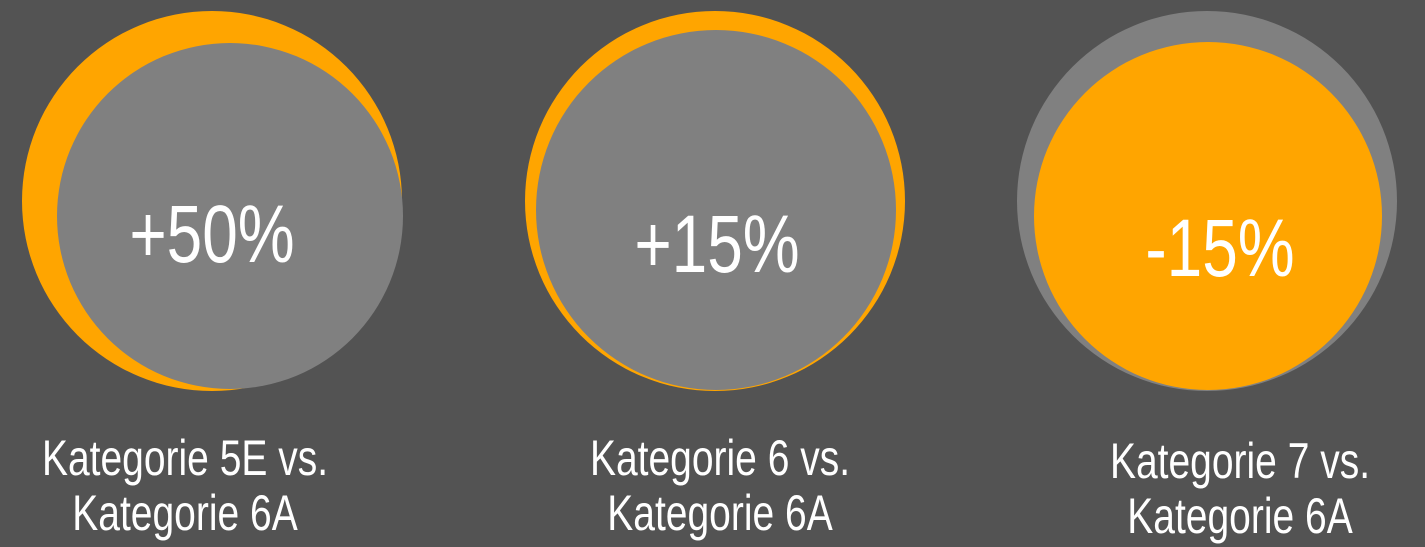 The height and width of the screenshot is (547, 1425). I want to click on value-label: +15%, so click(716, 243).